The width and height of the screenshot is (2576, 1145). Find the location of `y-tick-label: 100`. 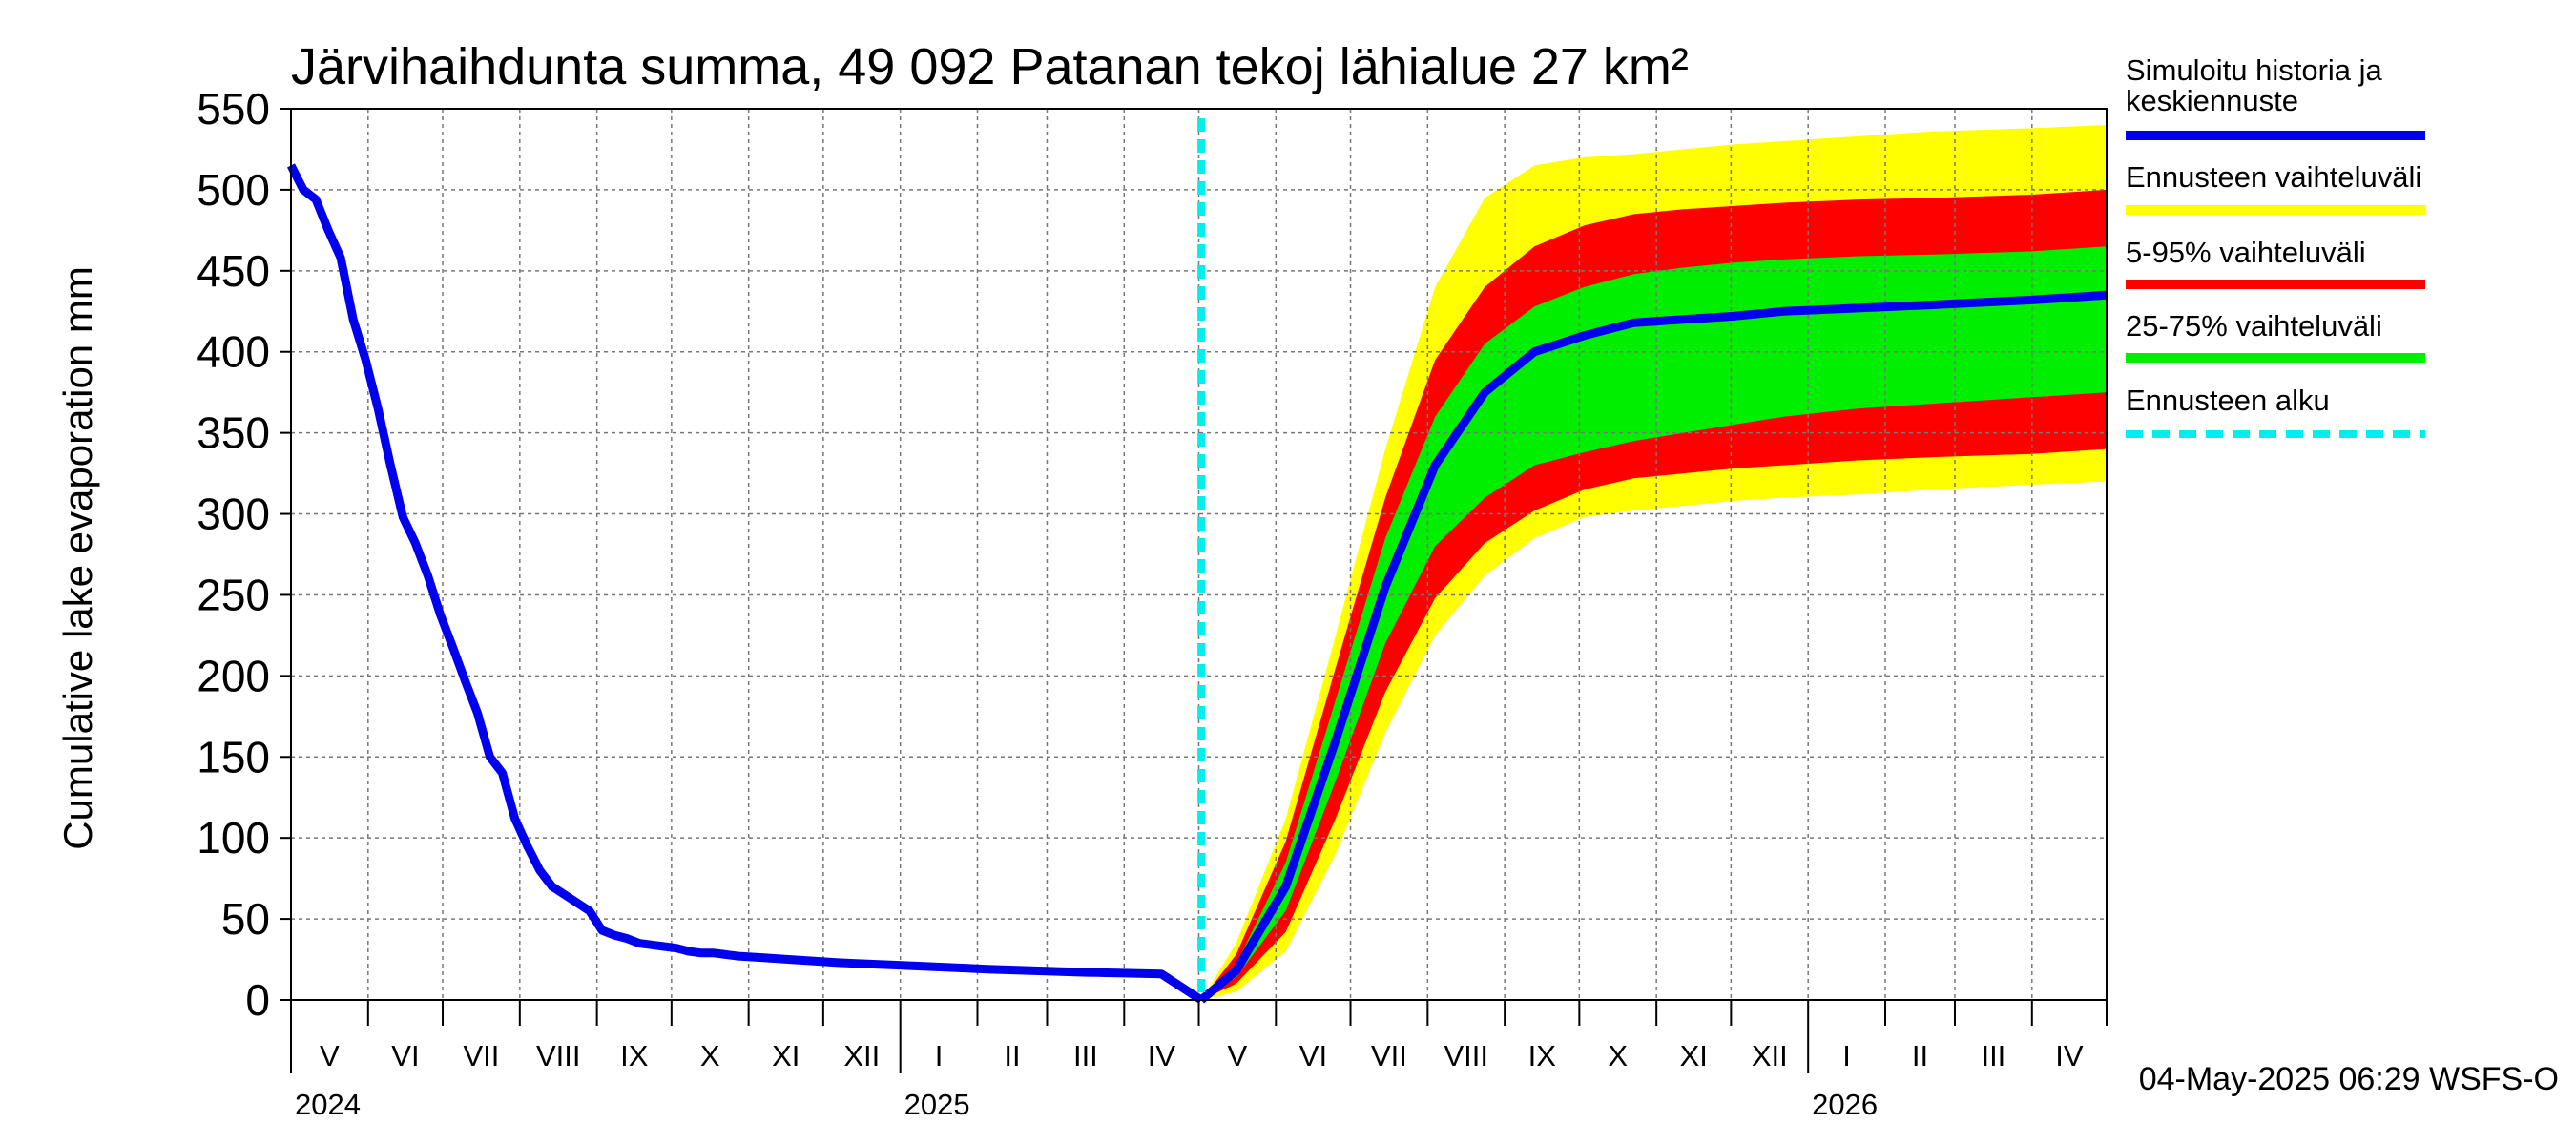

y-tick-label: 100 is located at coordinates (233, 838).